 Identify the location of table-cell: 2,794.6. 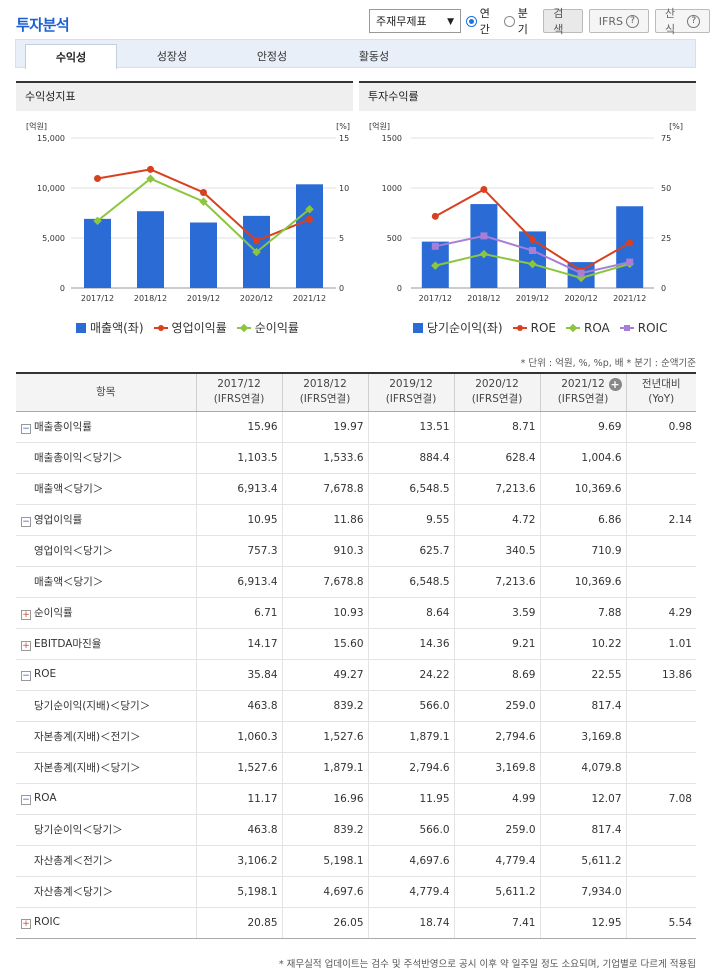
(496, 737).